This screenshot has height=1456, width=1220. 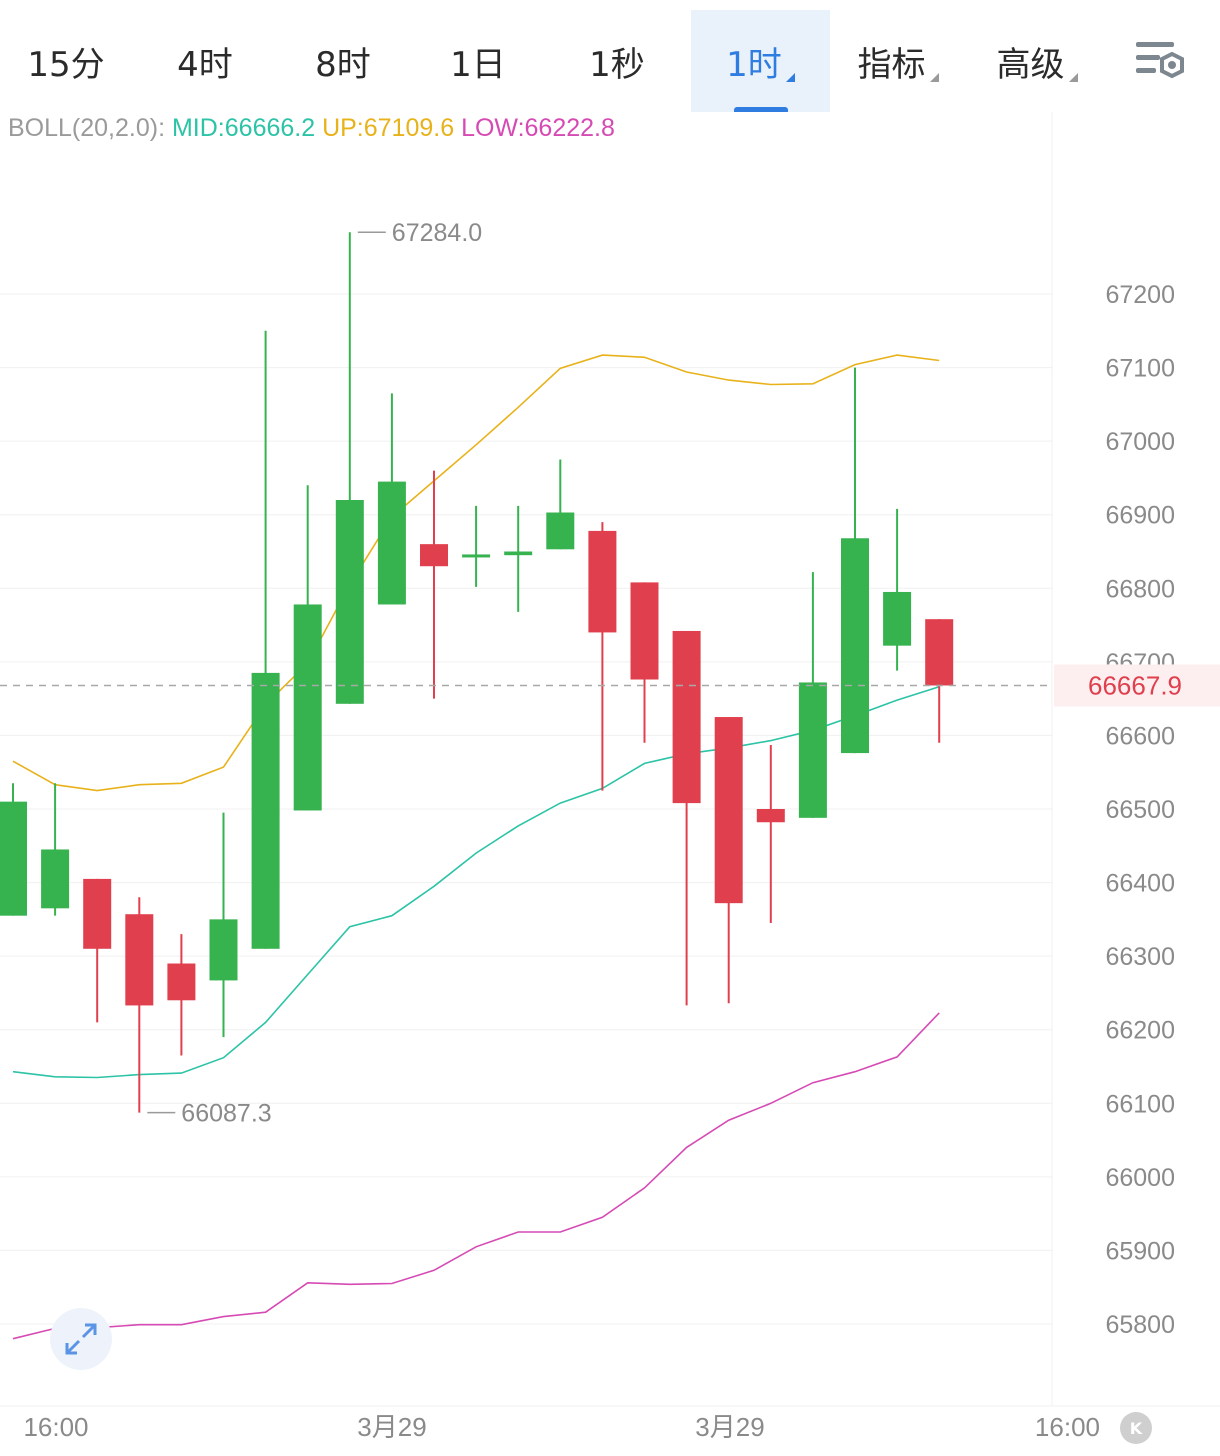 What do you see at coordinates (205, 64) in the screenshot?
I see `tab-label: 4时` at bounding box center [205, 64].